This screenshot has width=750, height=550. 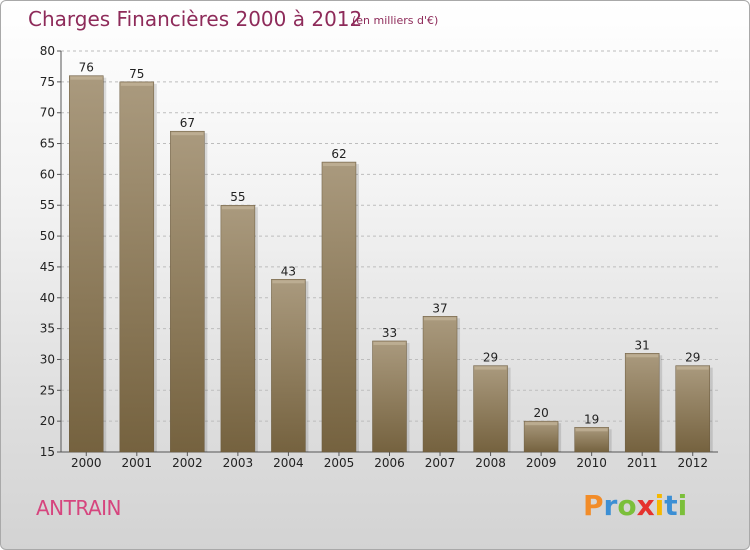 I want to click on value-label-2006: 33, so click(x=389, y=333).